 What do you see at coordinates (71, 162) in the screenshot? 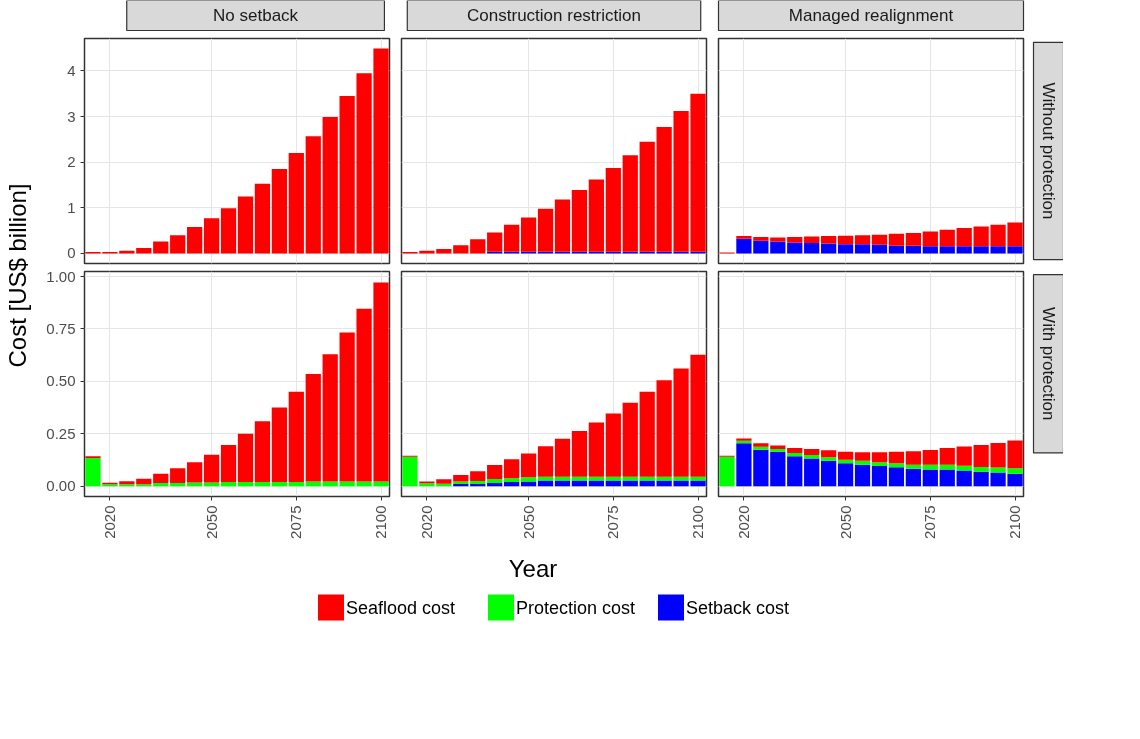
I see `y-tick-label: 2` at bounding box center [71, 162].